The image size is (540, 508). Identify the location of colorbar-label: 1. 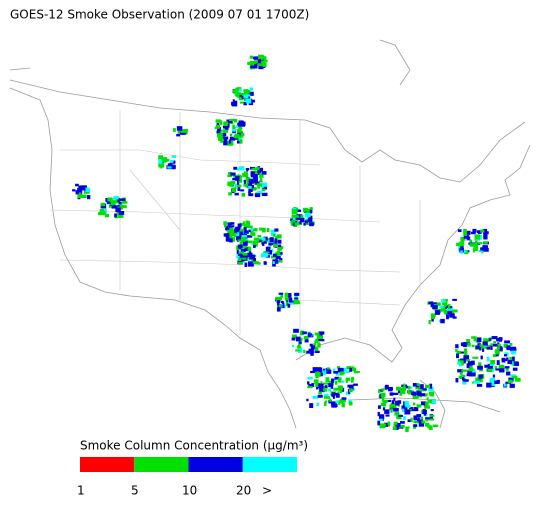
(81, 491).